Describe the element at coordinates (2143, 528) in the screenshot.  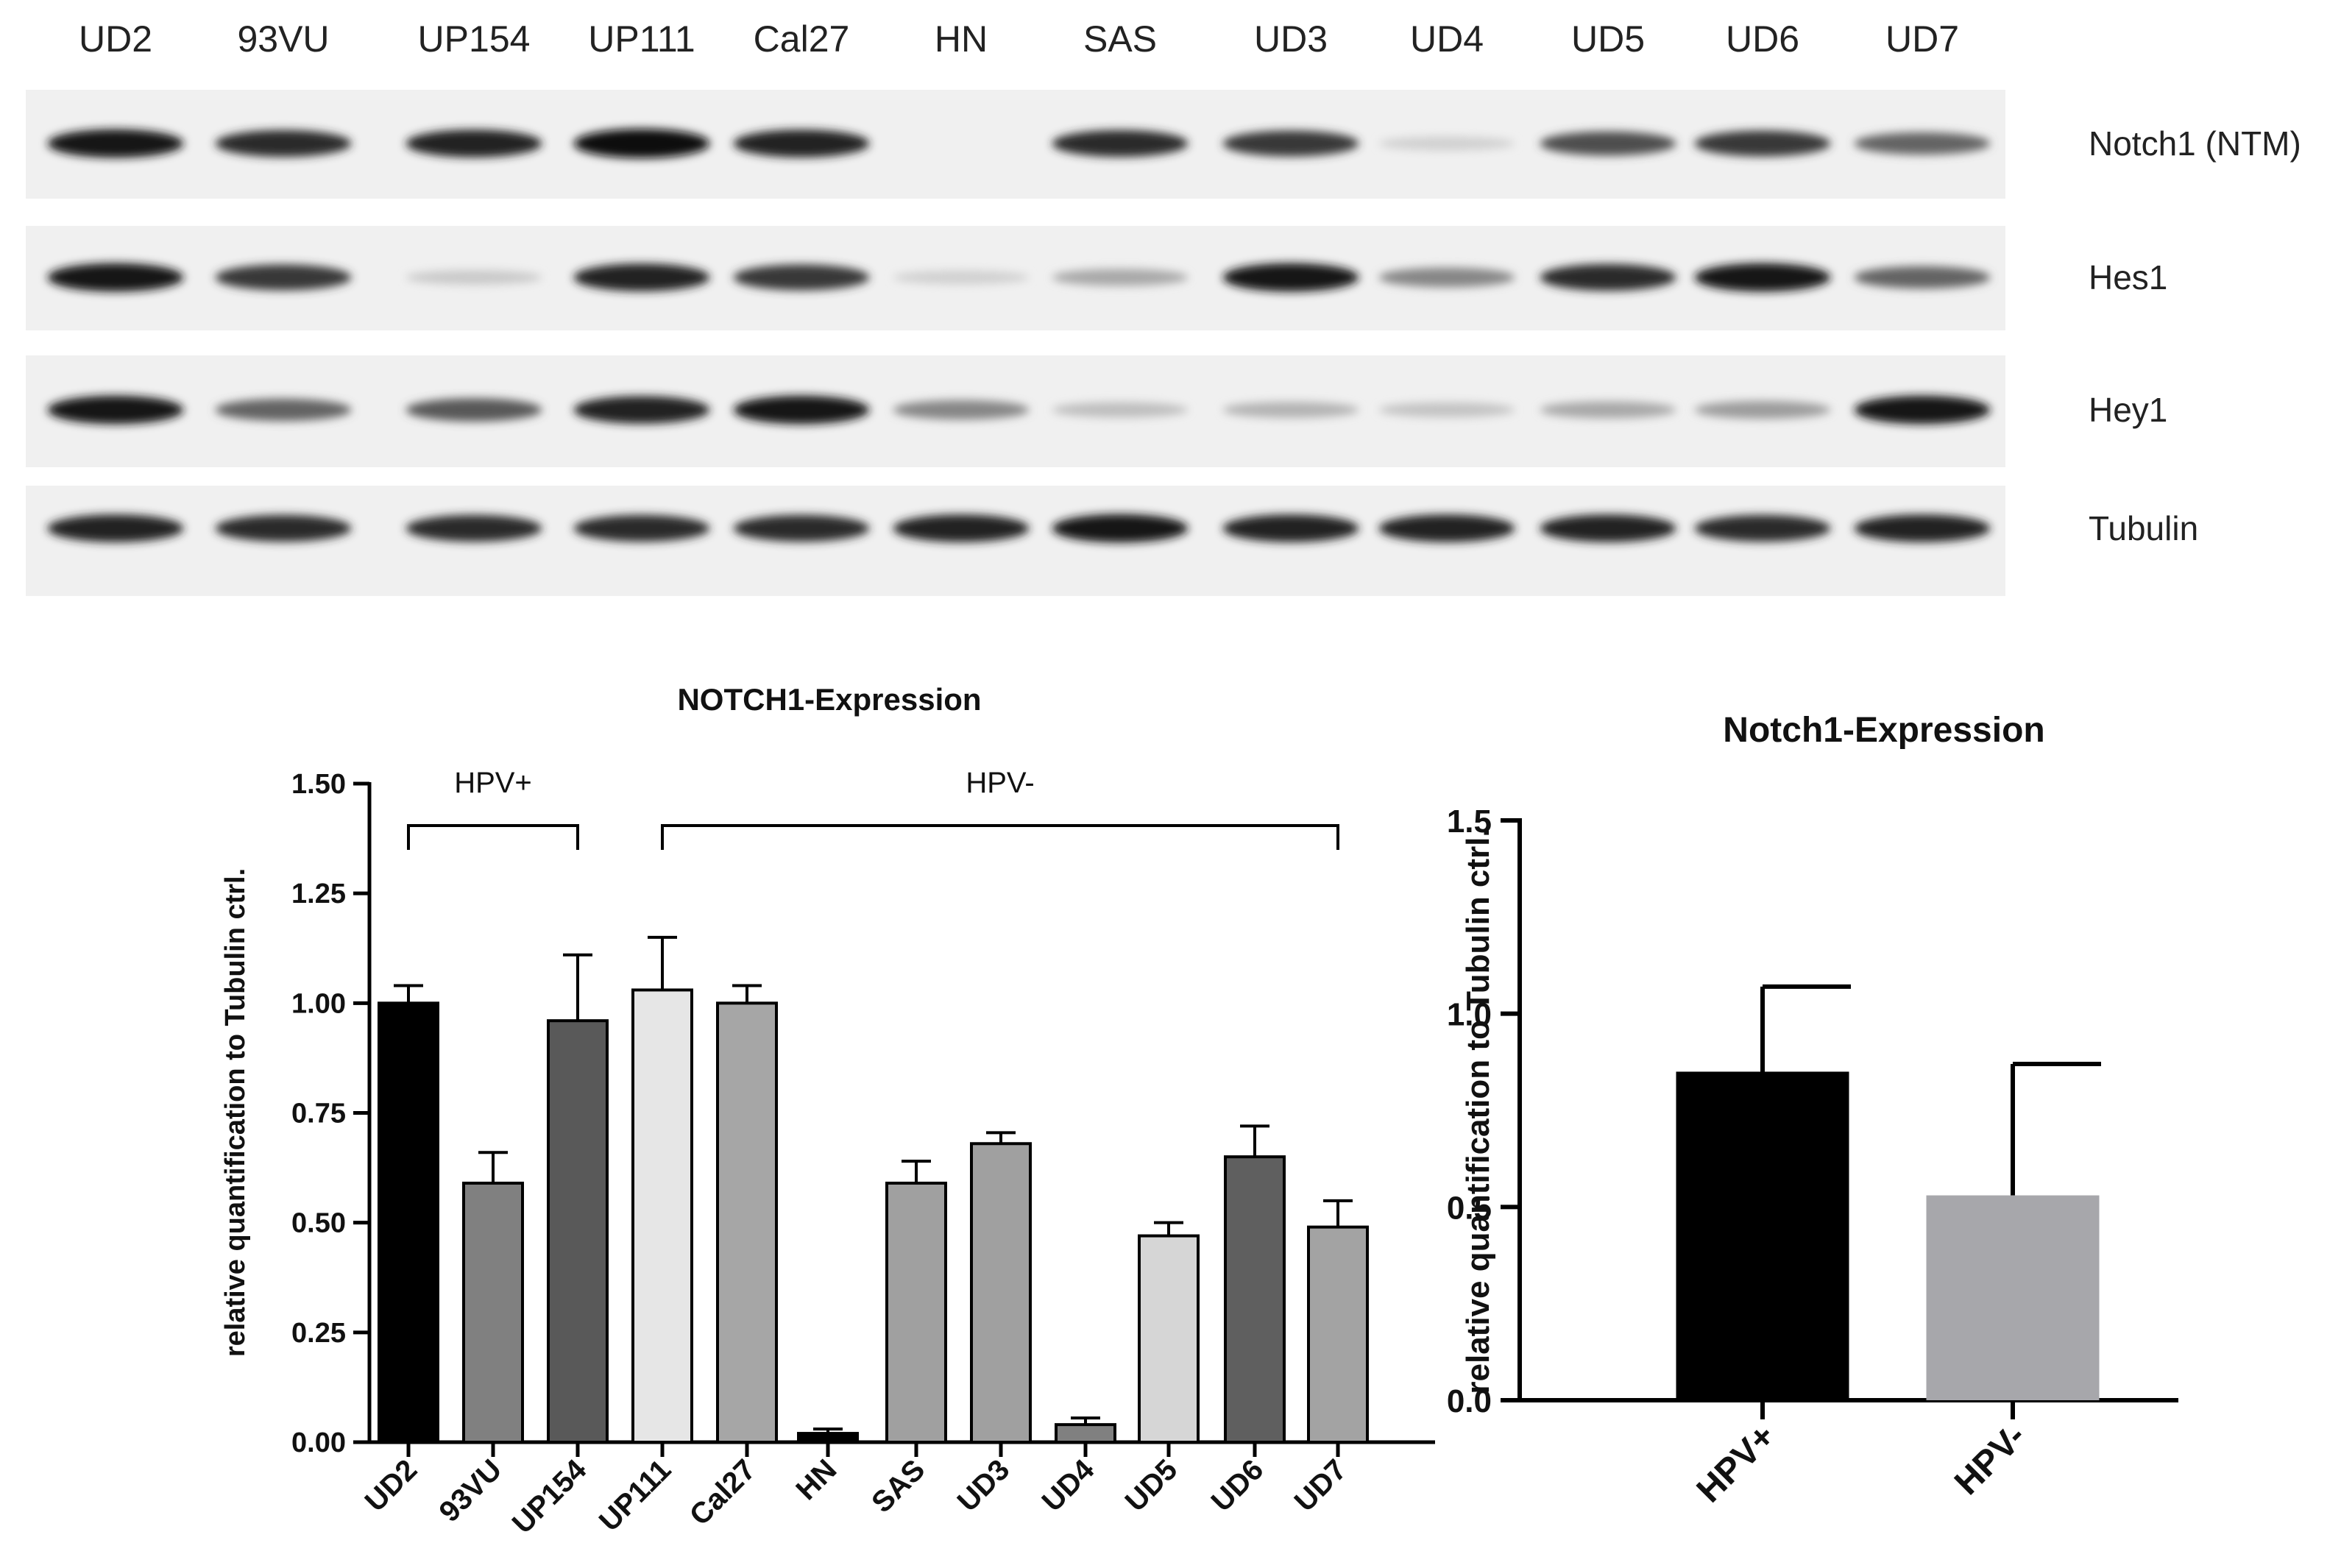
I see `blot-row-label: Tubulin` at that location.